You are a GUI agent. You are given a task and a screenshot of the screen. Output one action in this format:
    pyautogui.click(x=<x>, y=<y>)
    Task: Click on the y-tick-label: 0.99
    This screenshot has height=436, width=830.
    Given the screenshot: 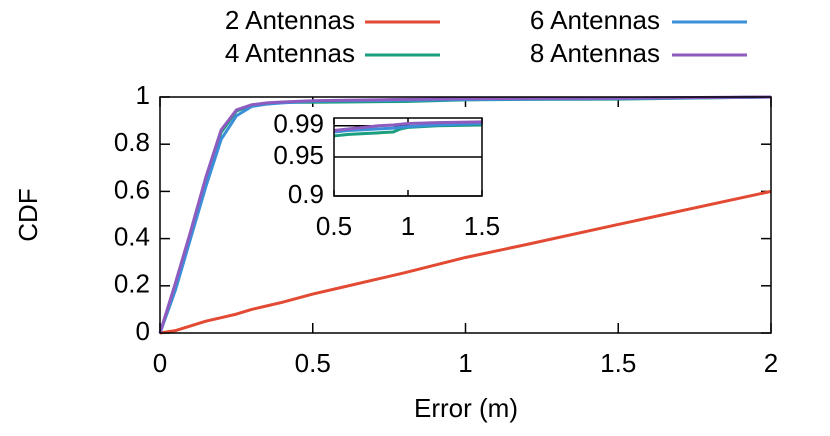 What is the action you would take?
    pyautogui.click(x=298, y=124)
    